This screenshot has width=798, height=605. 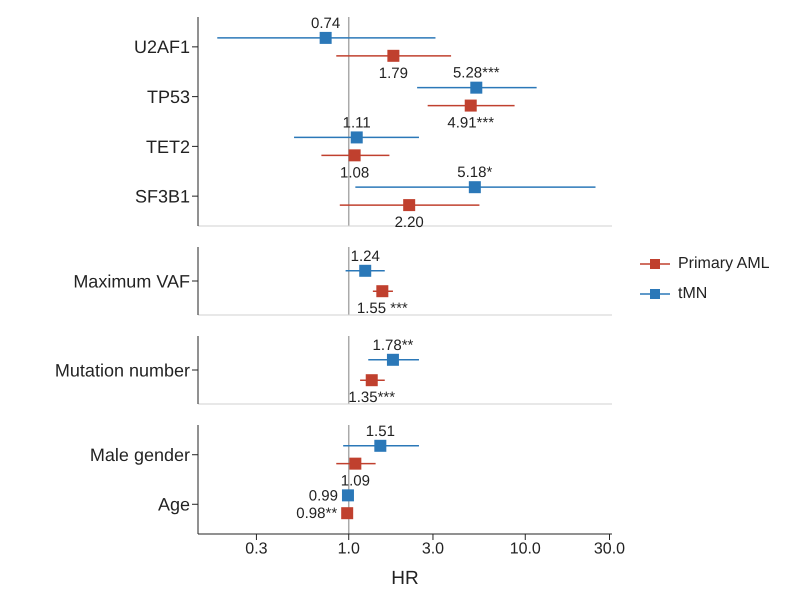 What do you see at coordinates (355, 173) in the screenshot?
I see `data-label: 1.08` at bounding box center [355, 173].